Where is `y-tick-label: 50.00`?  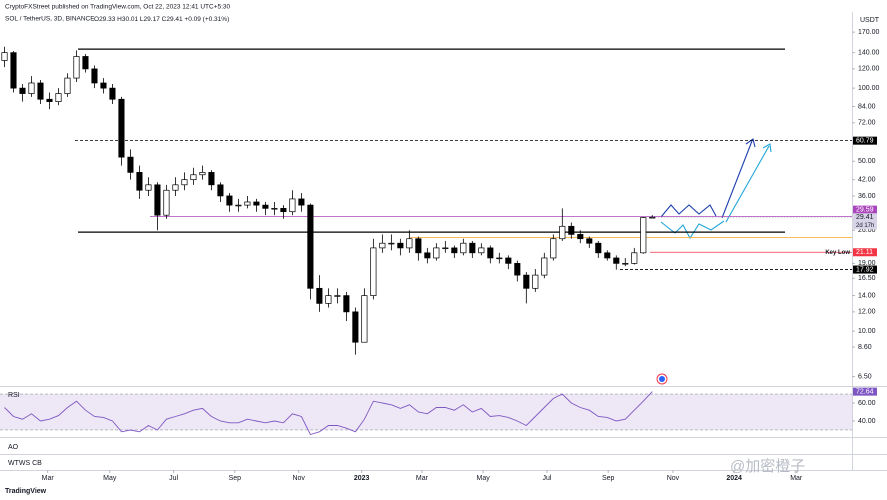 y-tick-label: 50.00 is located at coordinates (867, 161).